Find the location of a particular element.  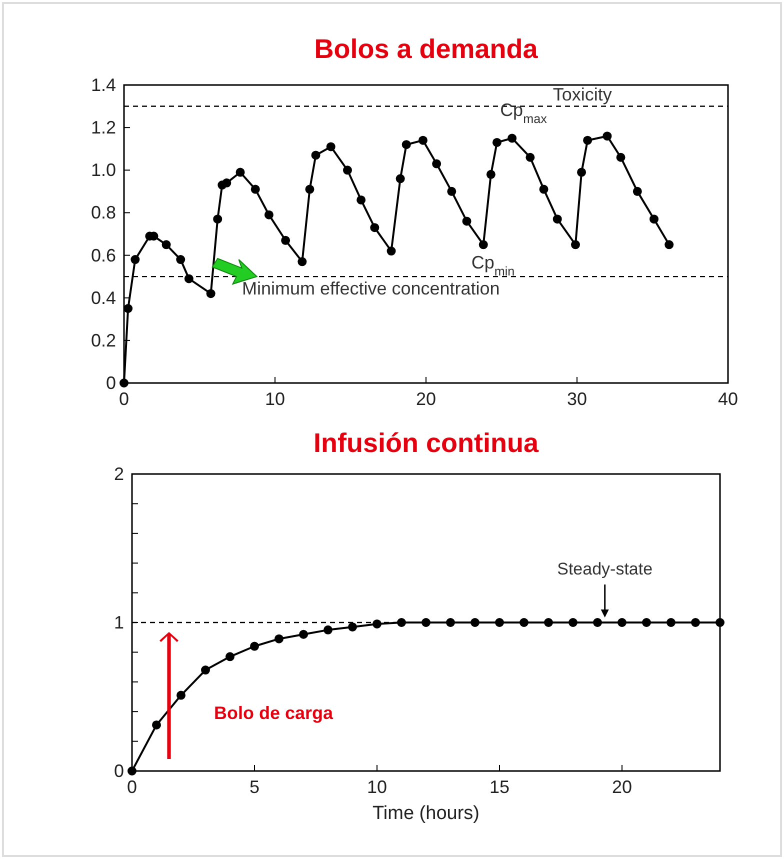

y-tick-label: 0.8 is located at coordinates (103, 212).